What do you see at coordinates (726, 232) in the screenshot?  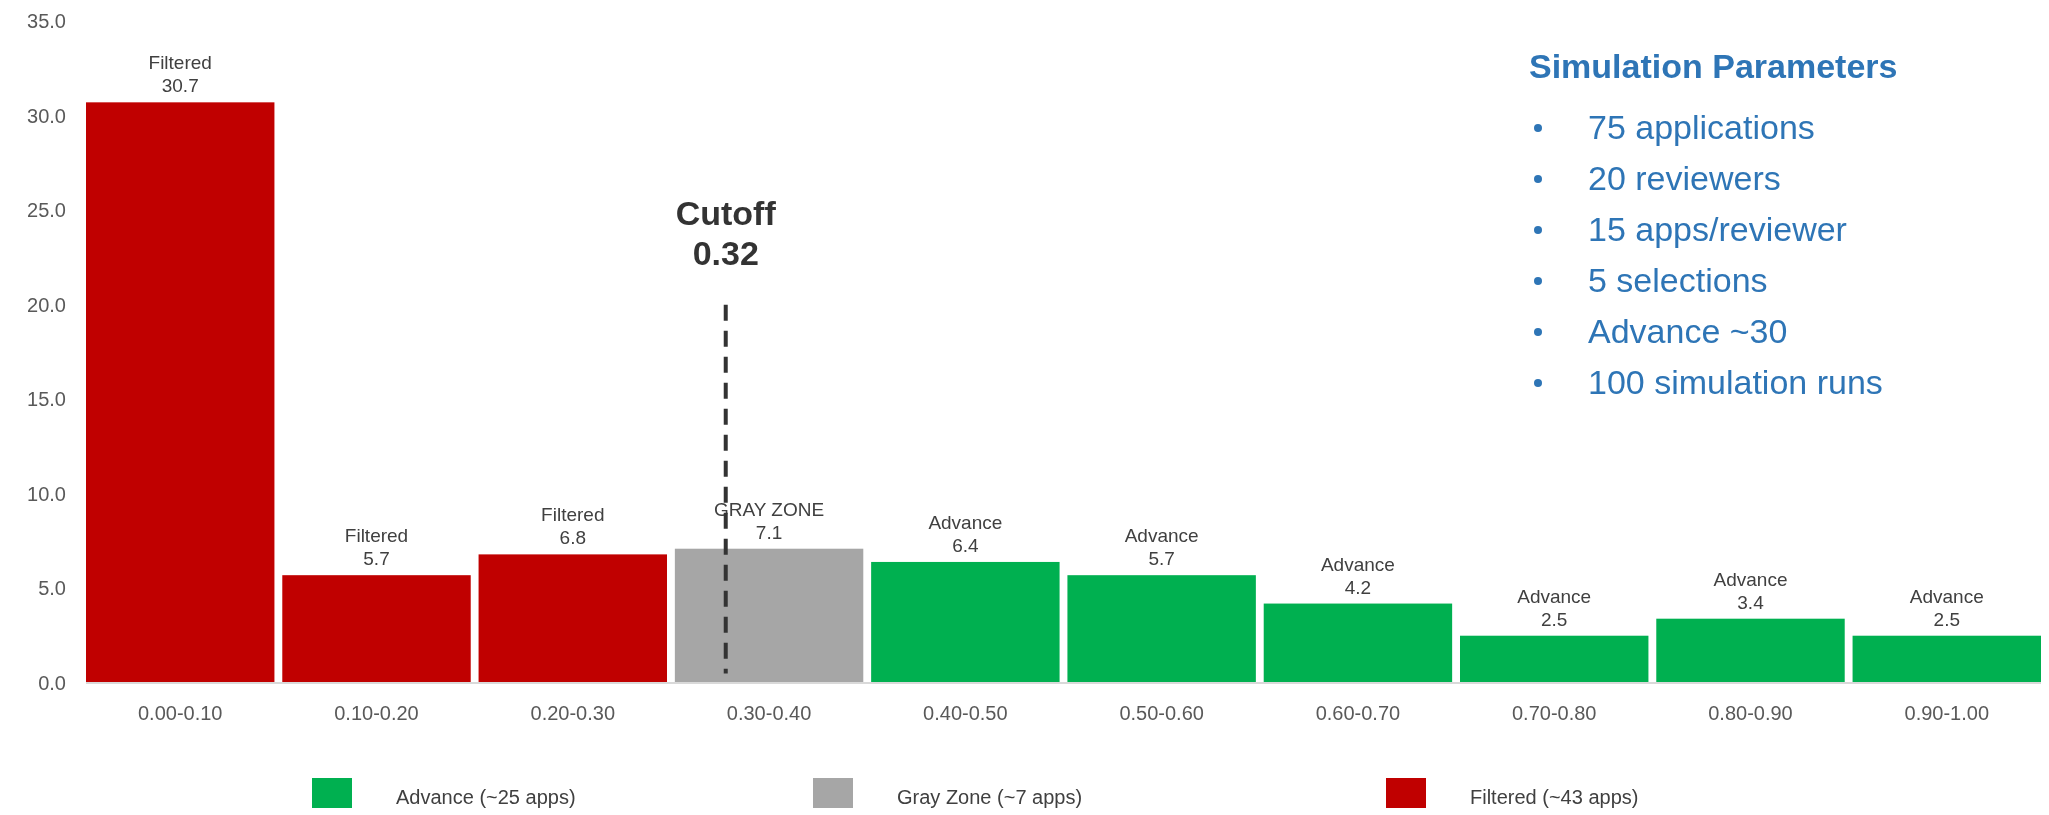 I see `ref-line-label: Cutoff 0.32` at bounding box center [726, 232].